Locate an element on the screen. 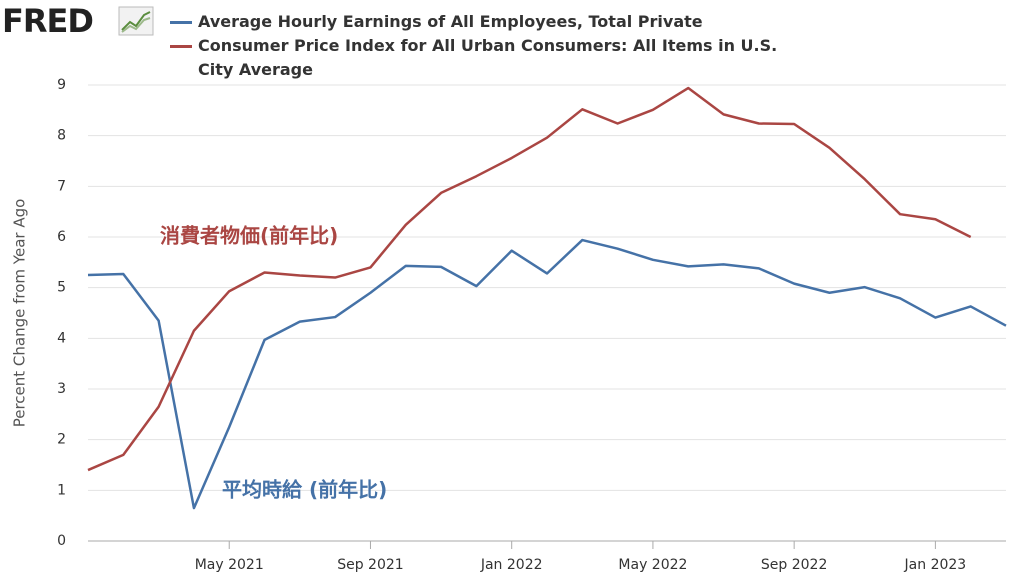 This screenshot has height=584, width=1024. y-tick-label: 6 is located at coordinates (61, 237).